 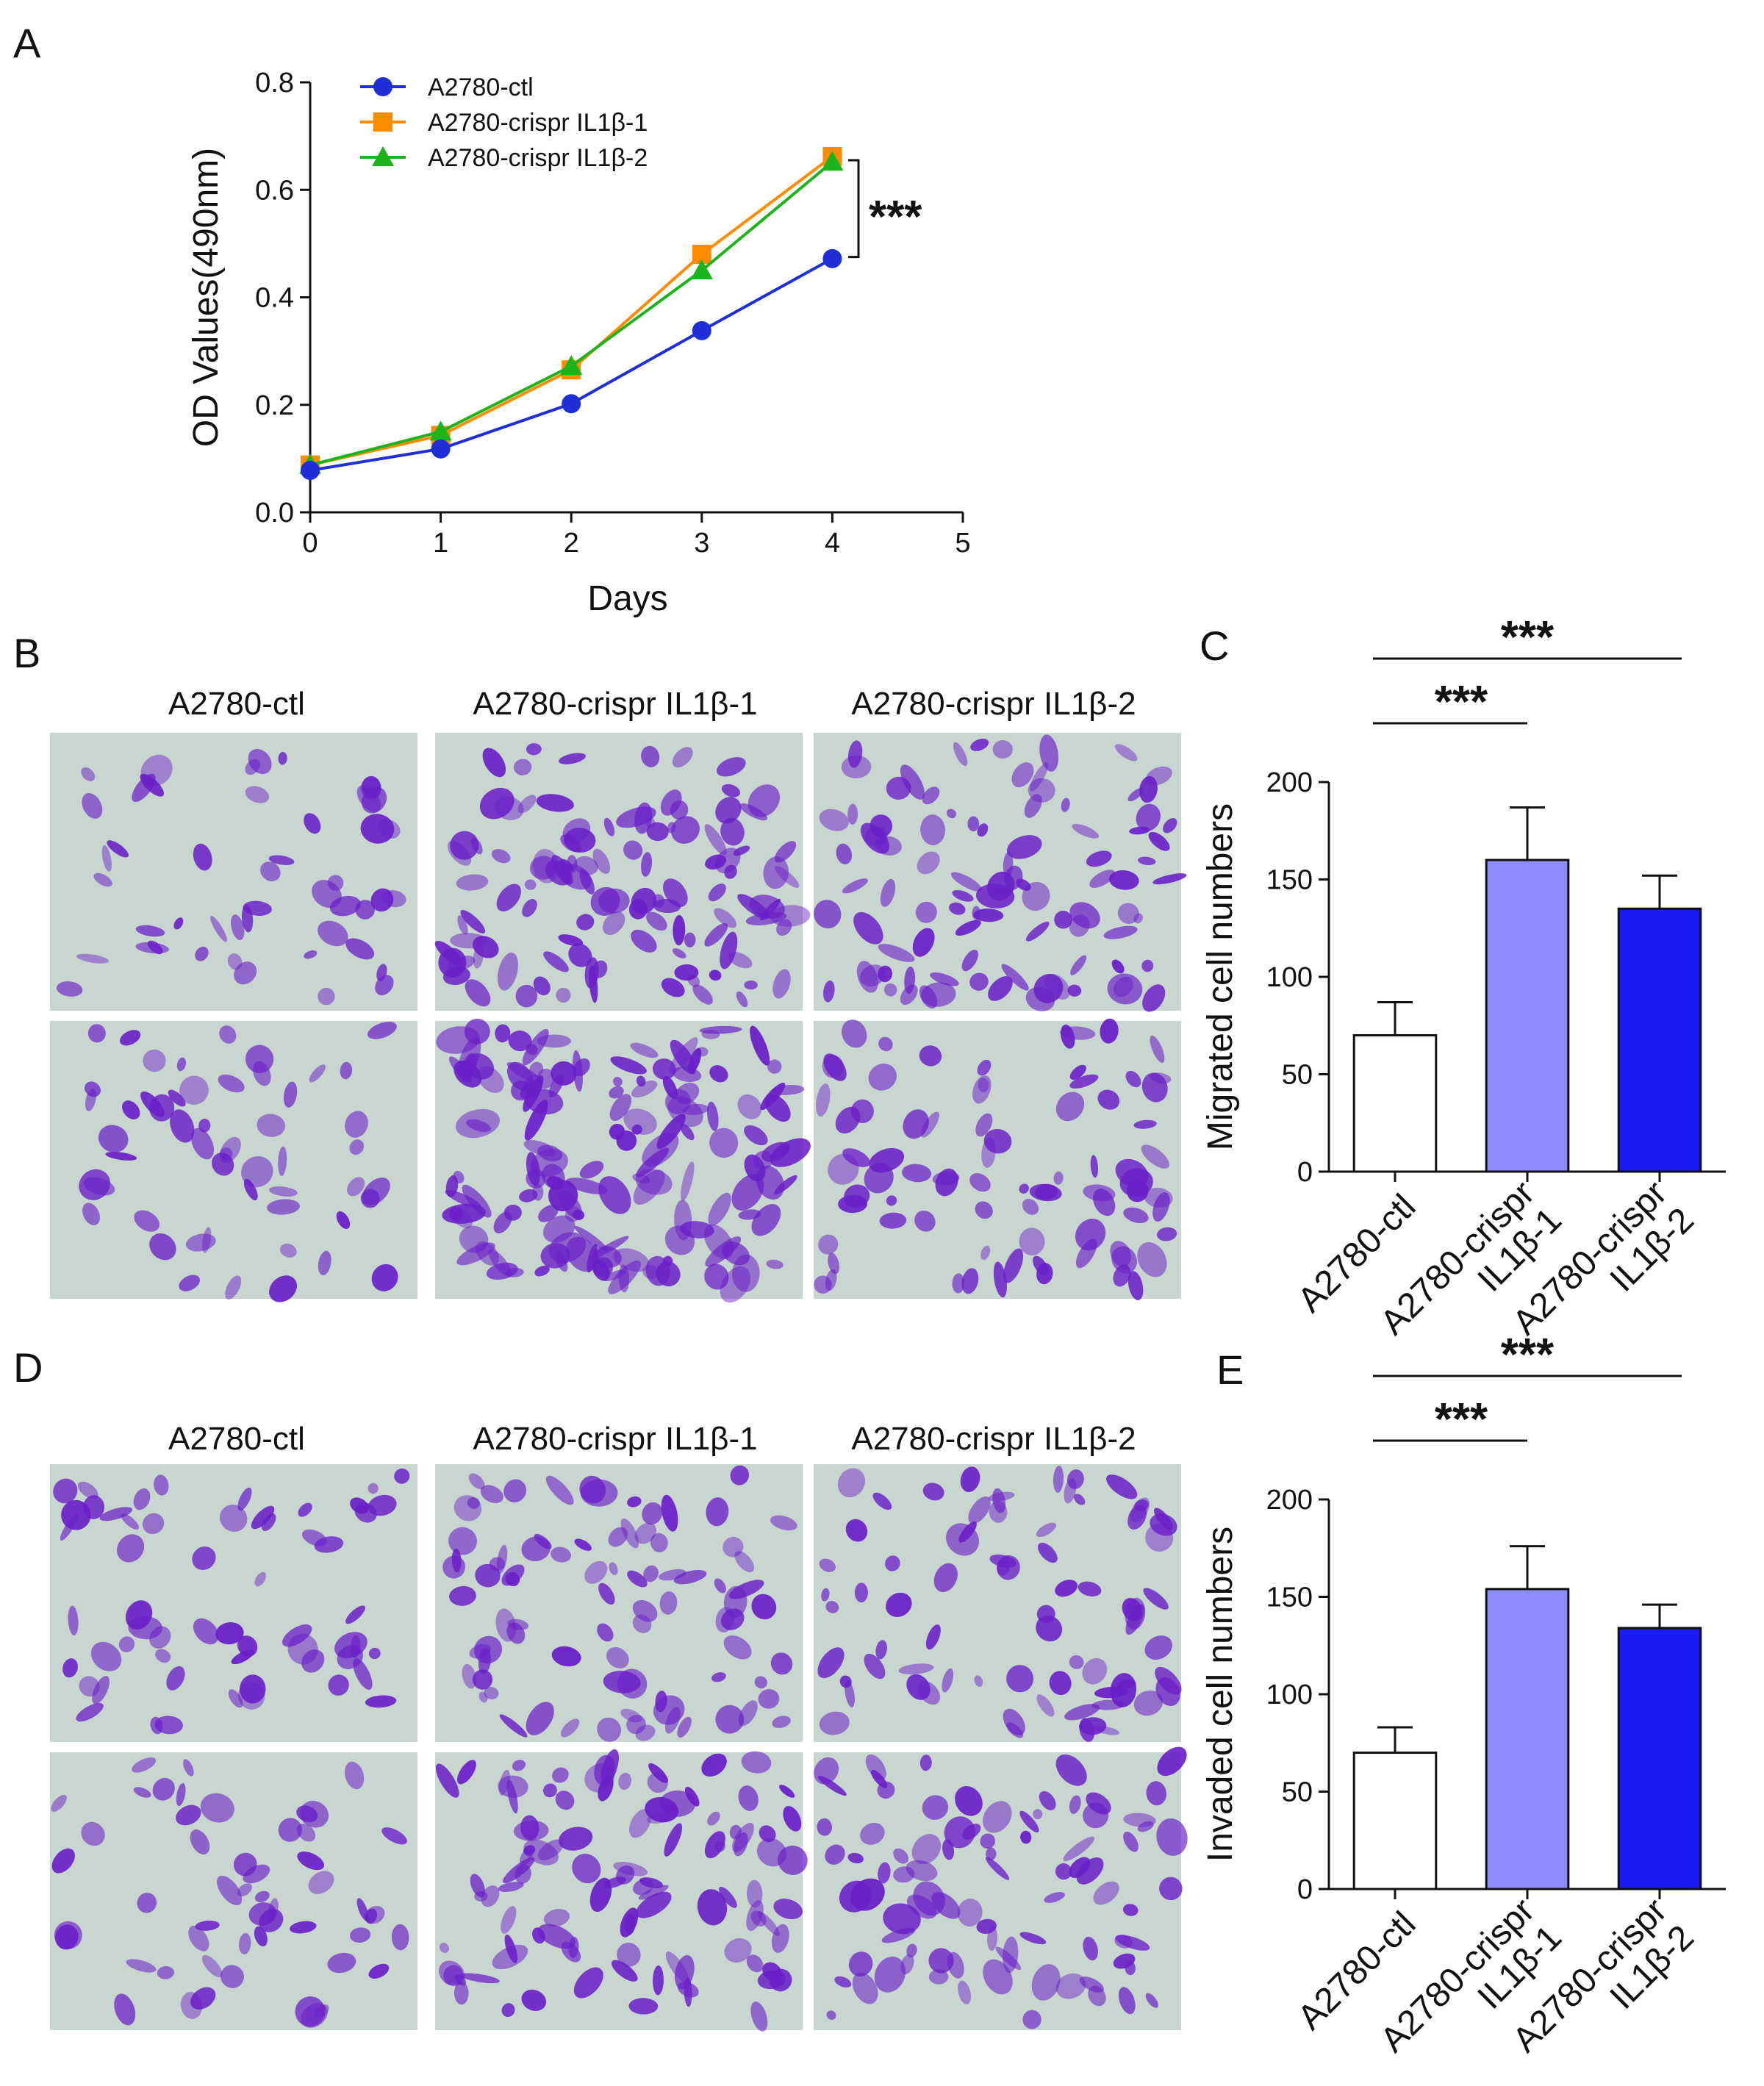 I want to click on micrograph-b-r1-c1, so click(x=233, y=872).